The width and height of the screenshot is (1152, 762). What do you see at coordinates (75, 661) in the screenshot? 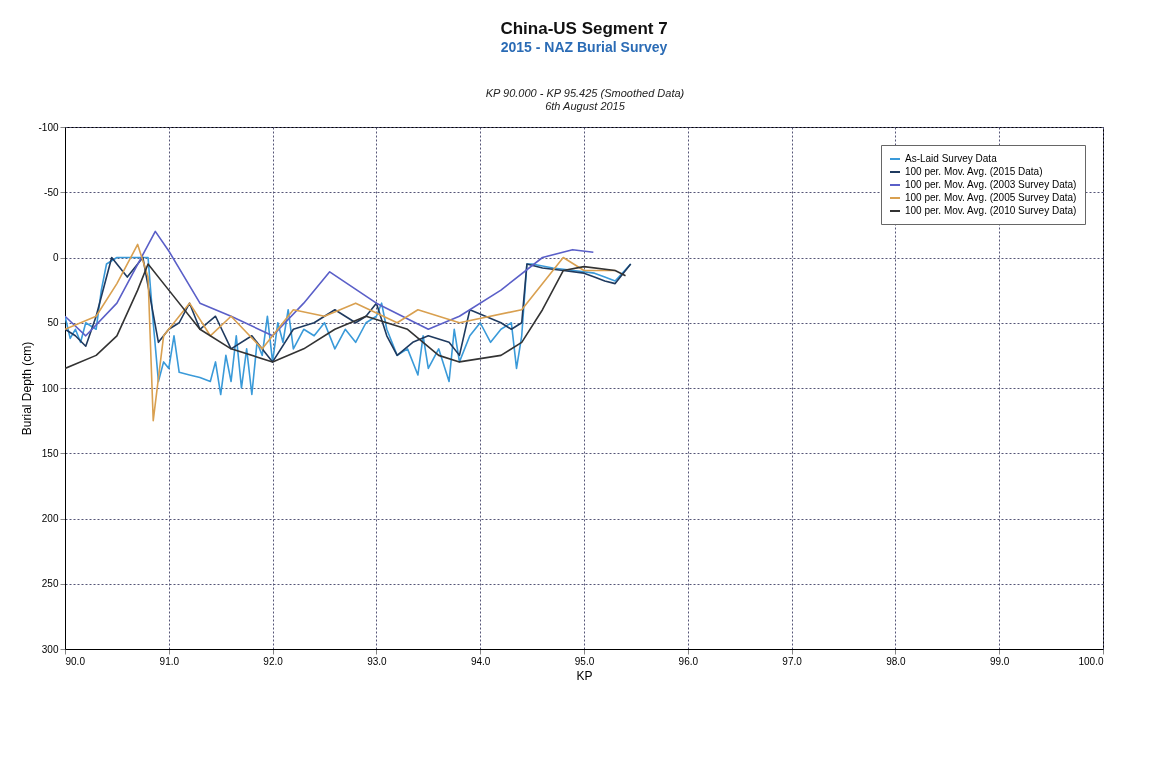
I see `x-tick-label: 90.0` at bounding box center [75, 661].